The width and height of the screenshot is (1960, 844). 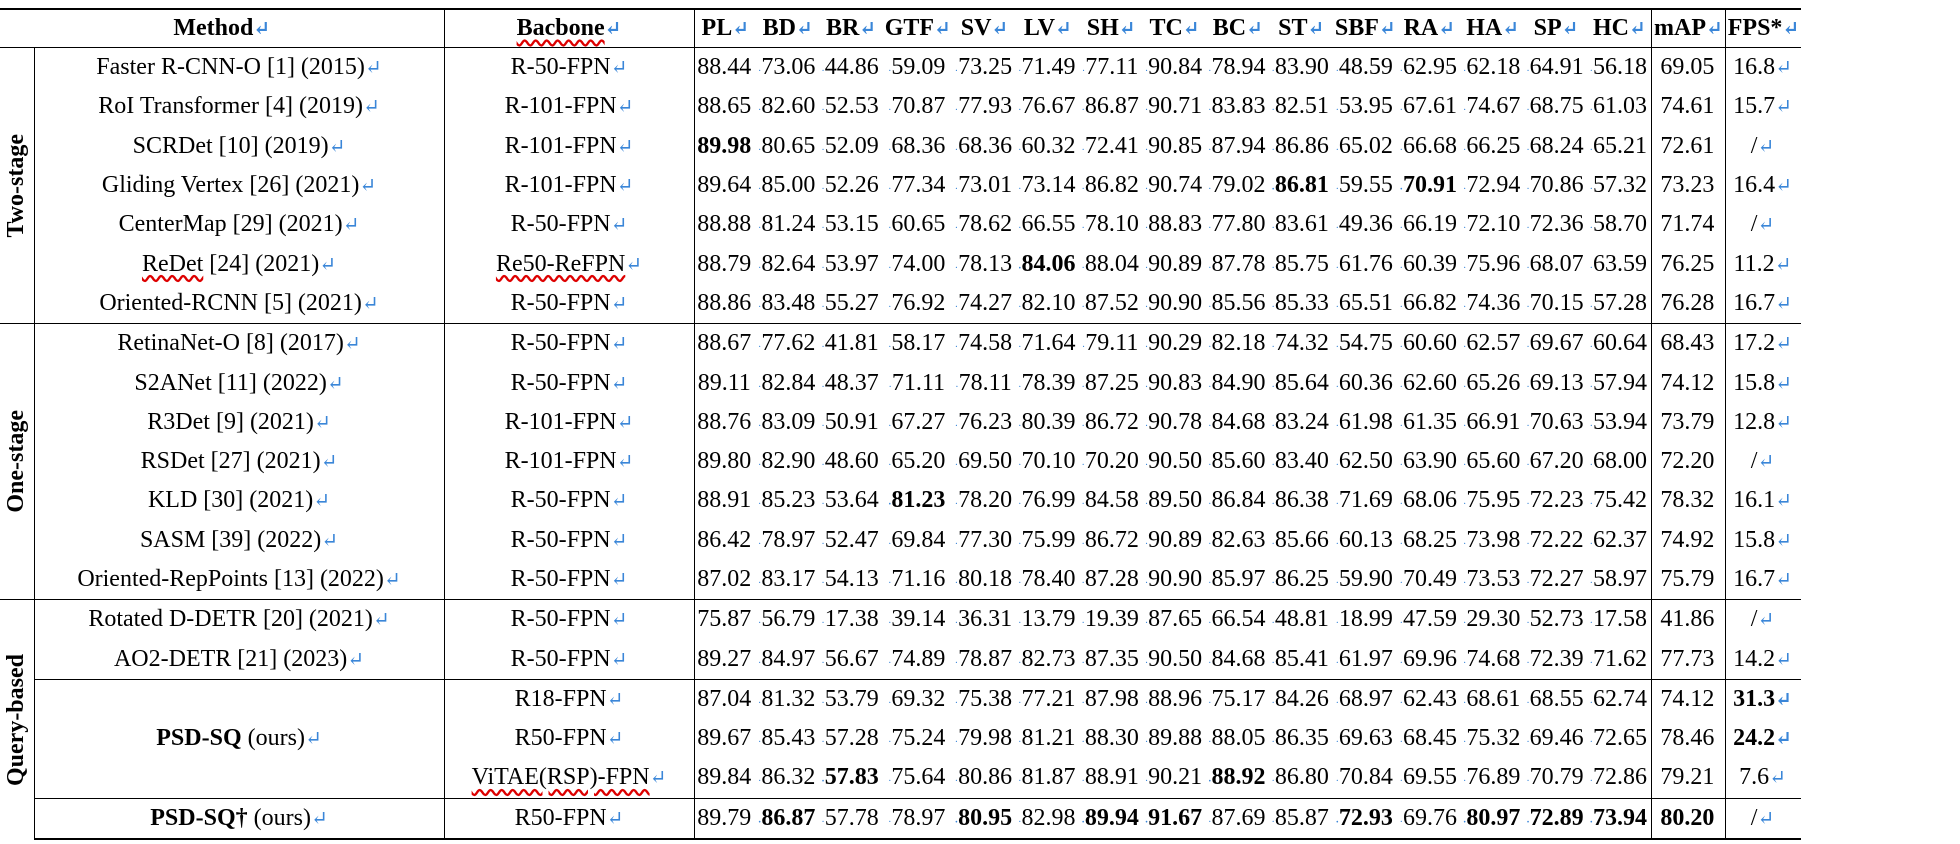 What do you see at coordinates (1555, 738) in the screenshot?
I see `value-sp-cell: ·69.46` at bounding box center [1555, 738].